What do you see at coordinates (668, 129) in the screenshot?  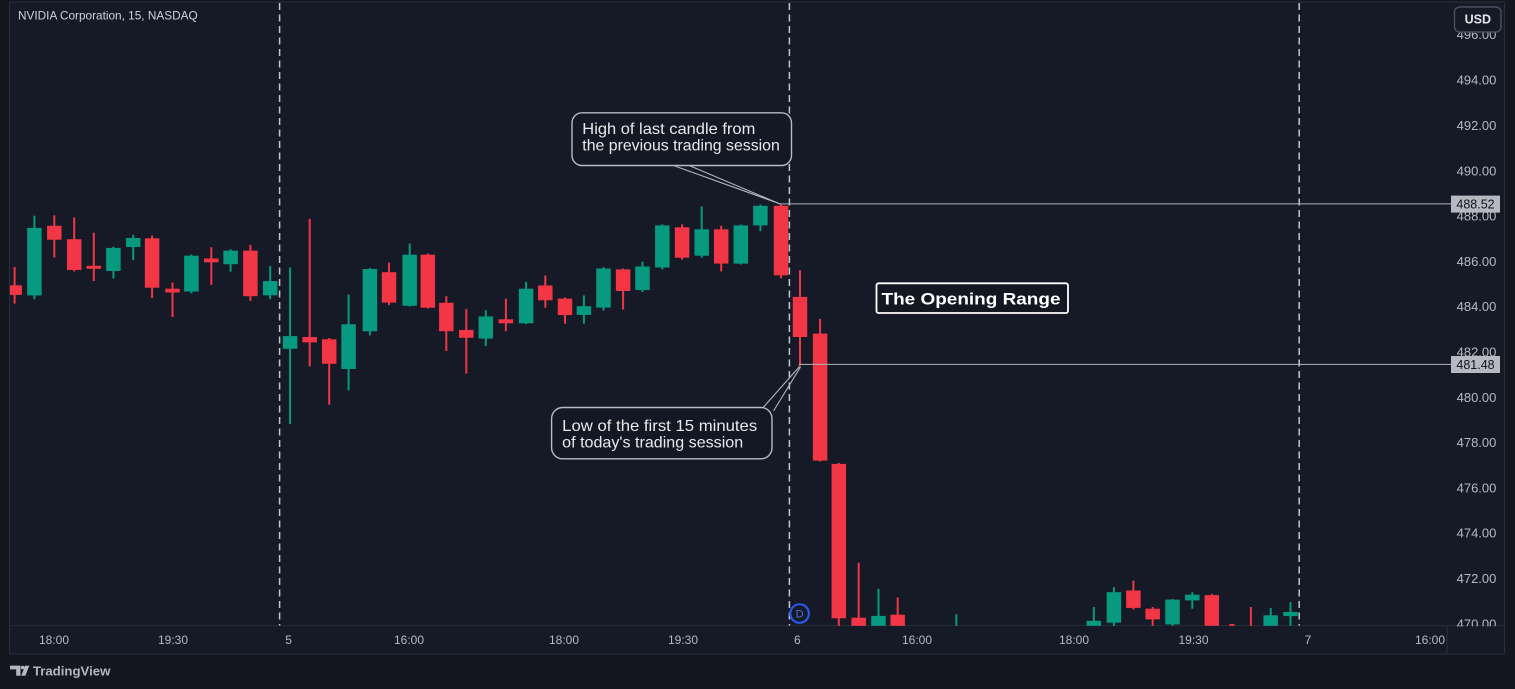 I see `svg-text: High of last candle from` at bounding box center [668, 129].